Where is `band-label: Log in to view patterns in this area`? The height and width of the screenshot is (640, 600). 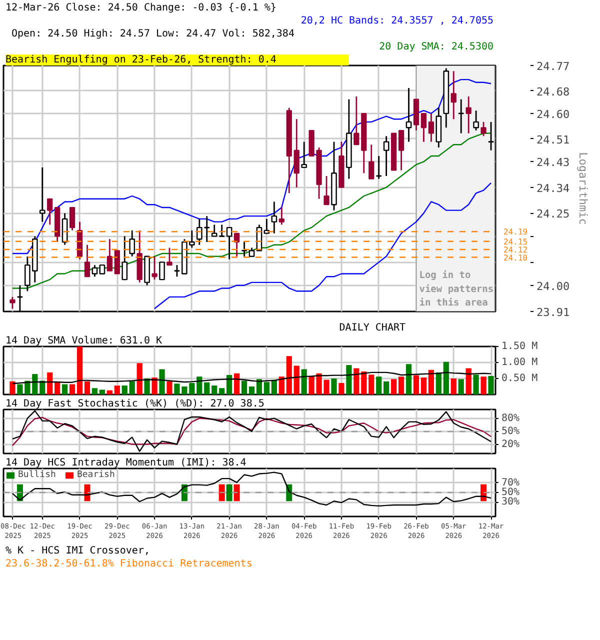
band-label: Log in to view patterns in this area is located at coordinates (456, 289).